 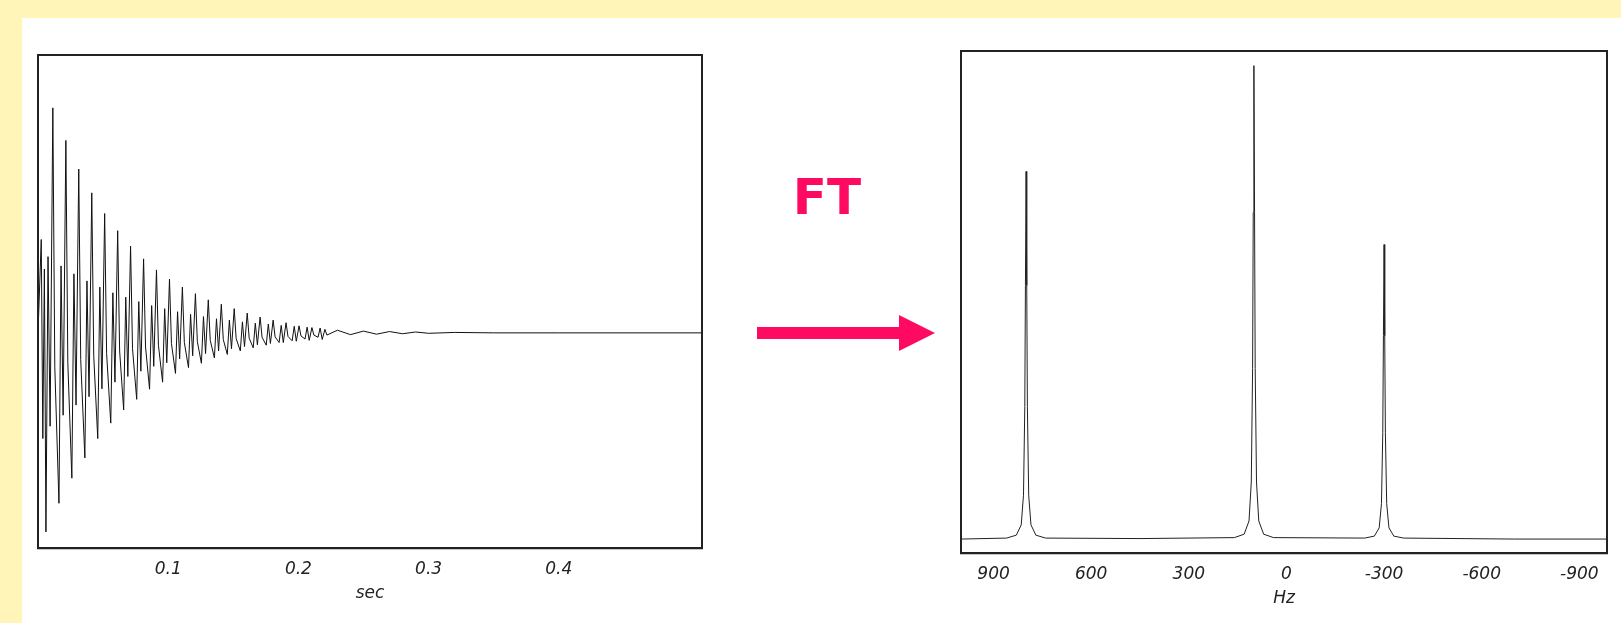 What do you see at coordinates (429, 567) in the screenshot?
I see `x-tick-label: 0.3` at bounding box center [429, 567].